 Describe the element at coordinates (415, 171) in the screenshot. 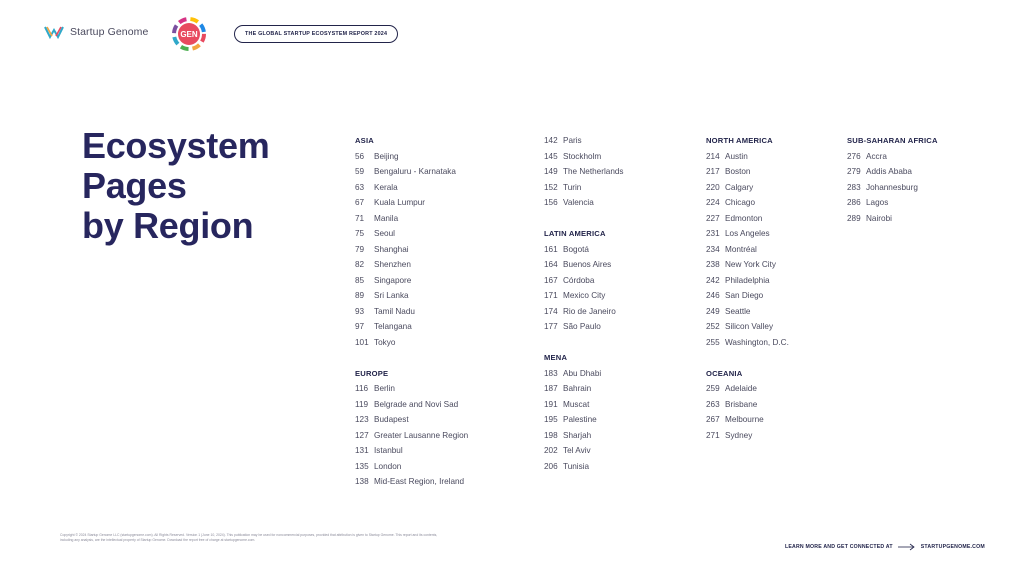

I see `ecosystem-name: Bengaluru - Karnataka` at that location.